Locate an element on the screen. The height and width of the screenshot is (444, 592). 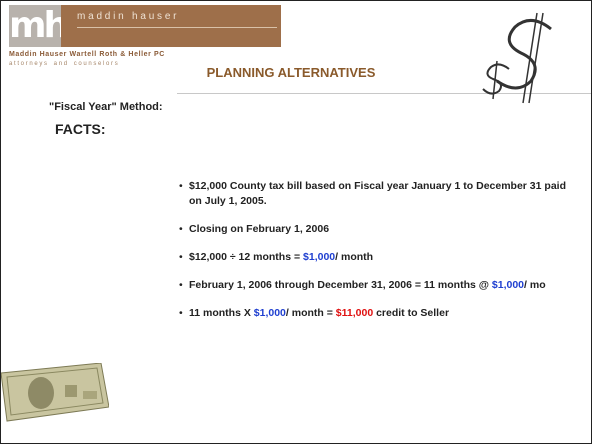
logo-line is located at coordinates (177, 27).